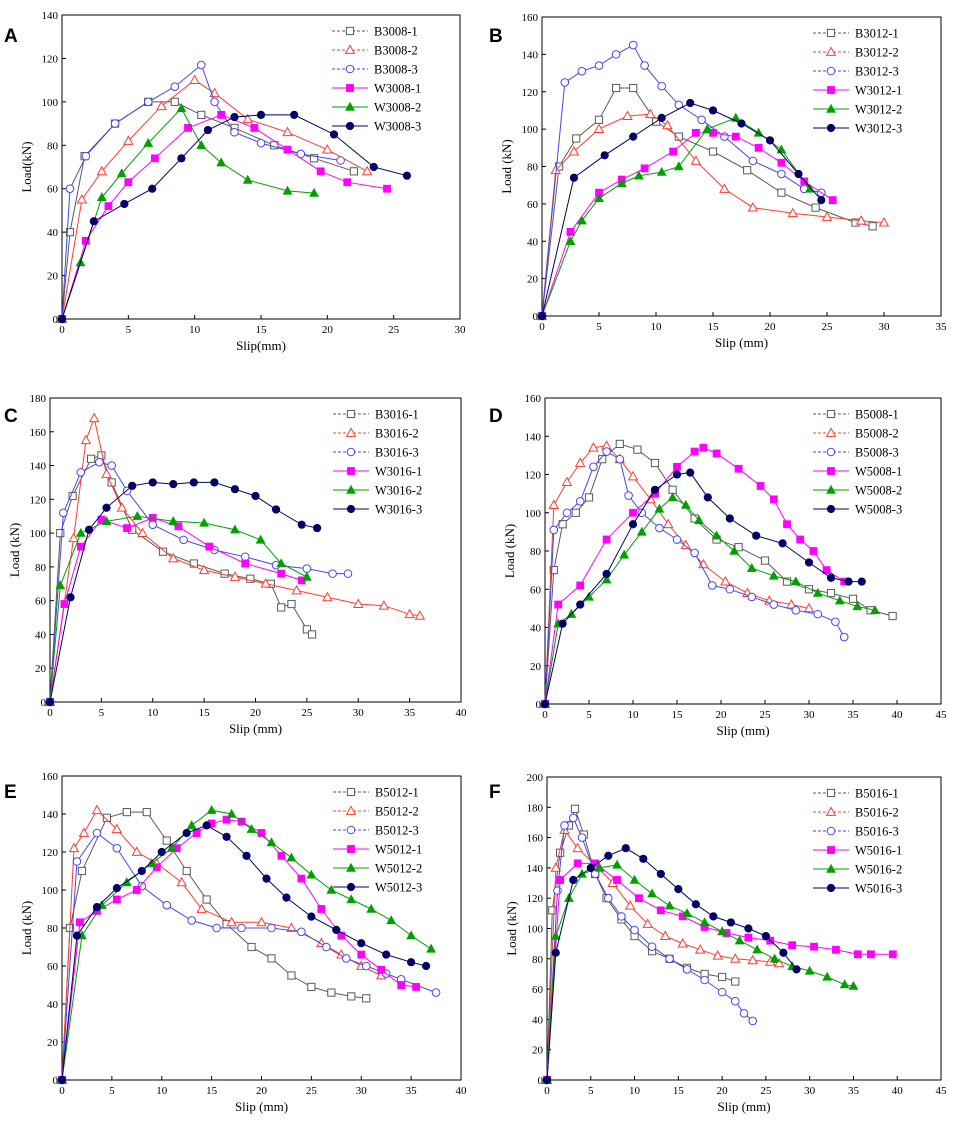 The width and height of the screenshot is (964, 1122). I want to click on panel-letter: E, so click(10, 792).